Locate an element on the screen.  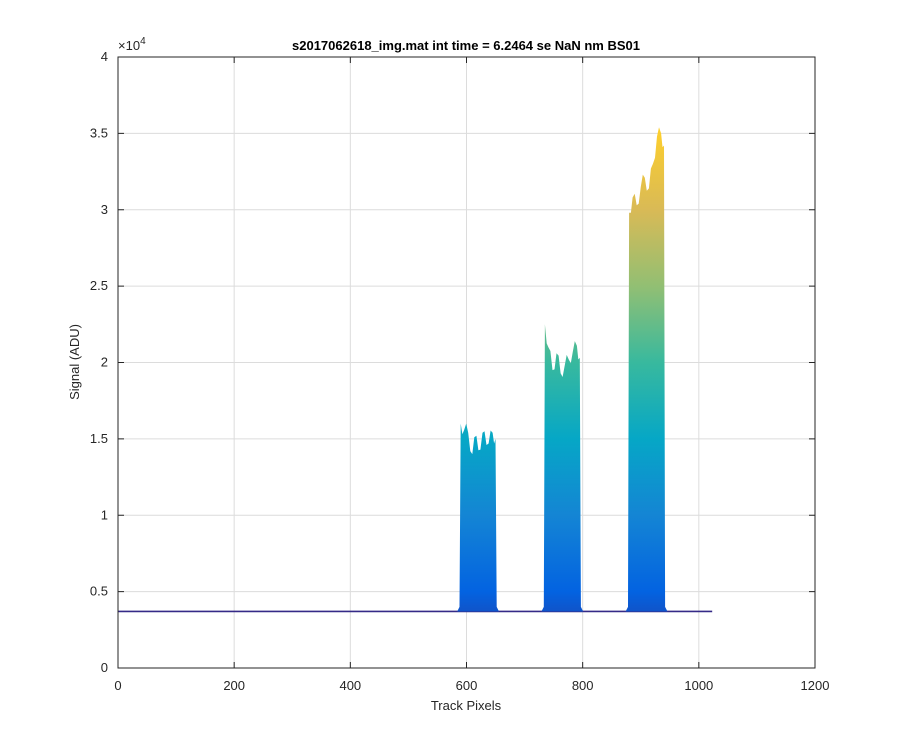
y-tick-label: 4 is located at coordinates (104, 56).